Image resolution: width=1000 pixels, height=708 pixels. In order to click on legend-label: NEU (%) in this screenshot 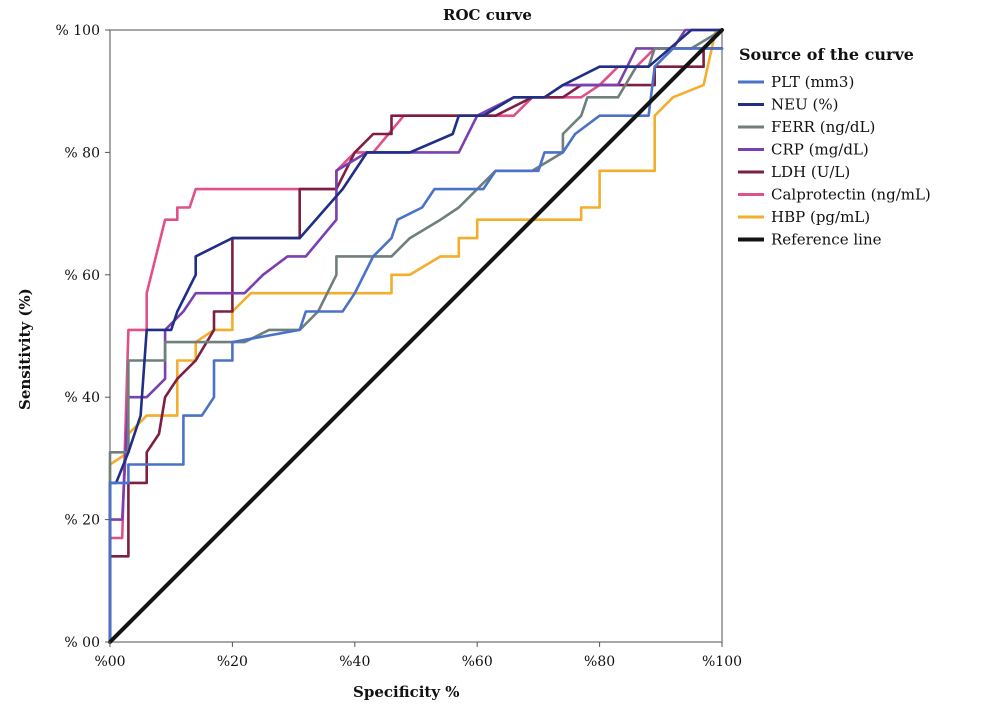, I will do `click(804, 105)`.